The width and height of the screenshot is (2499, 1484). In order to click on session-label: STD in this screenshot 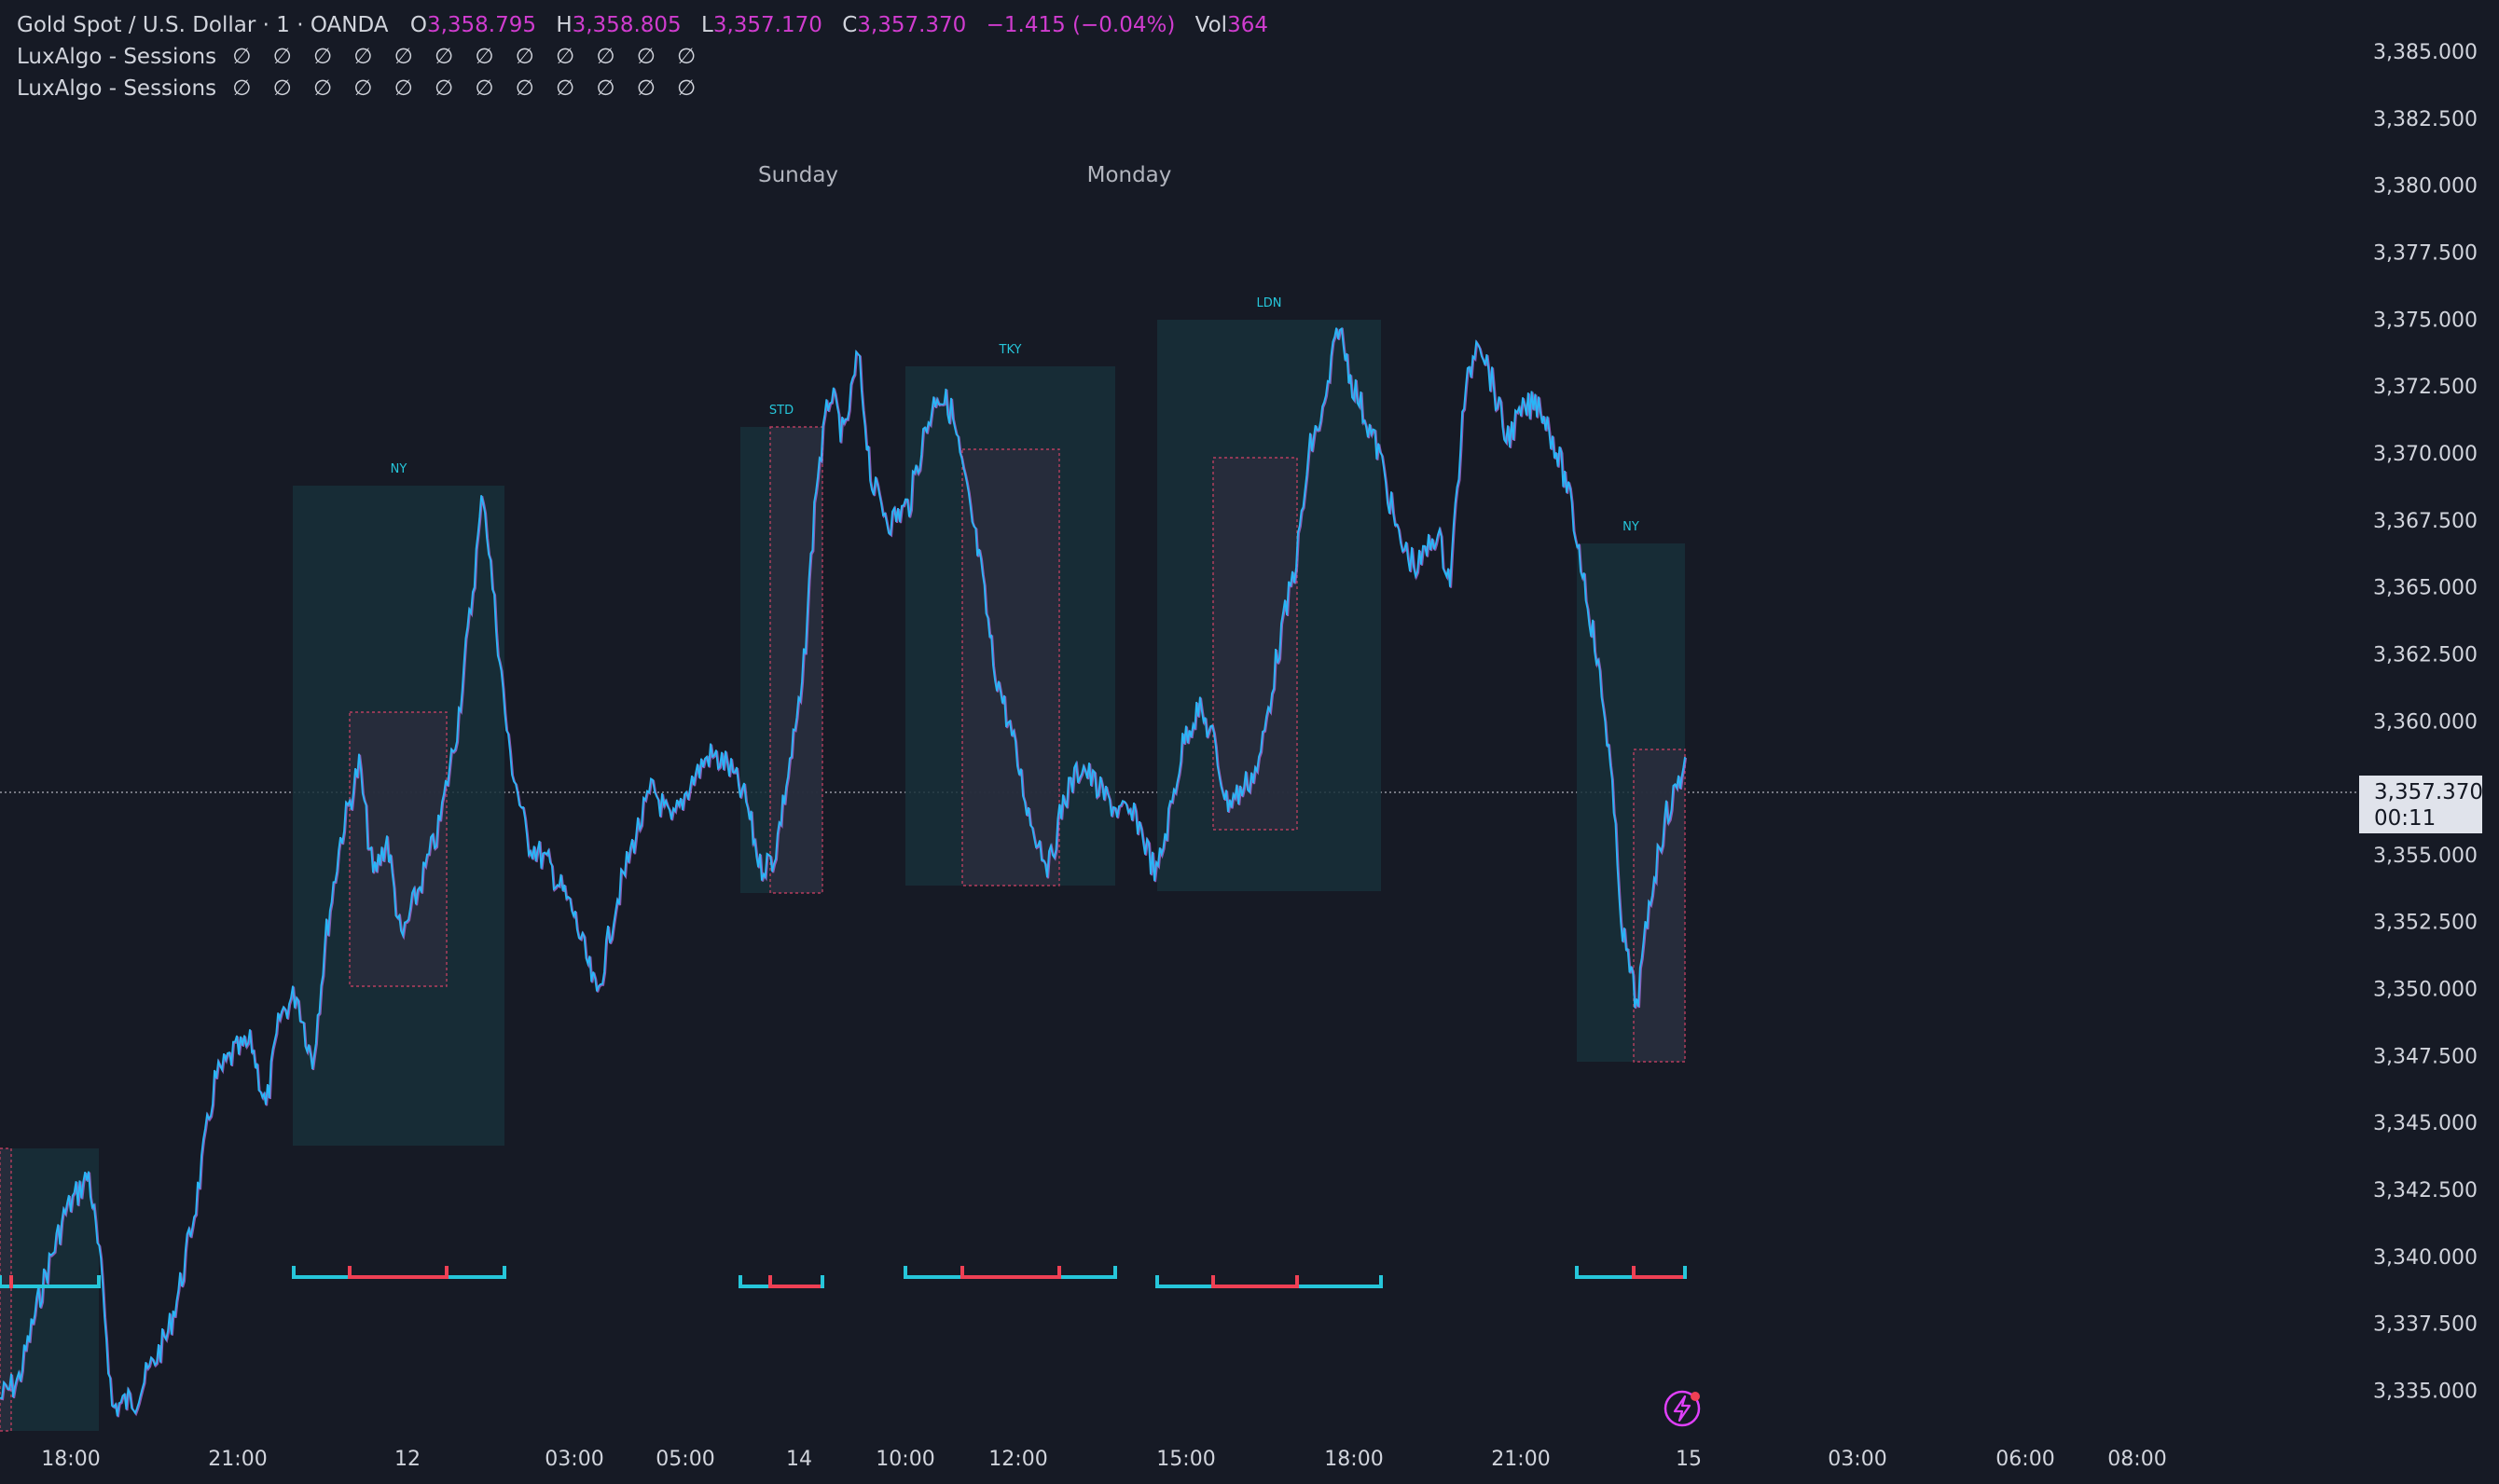, I will do `click(781, 411)`.